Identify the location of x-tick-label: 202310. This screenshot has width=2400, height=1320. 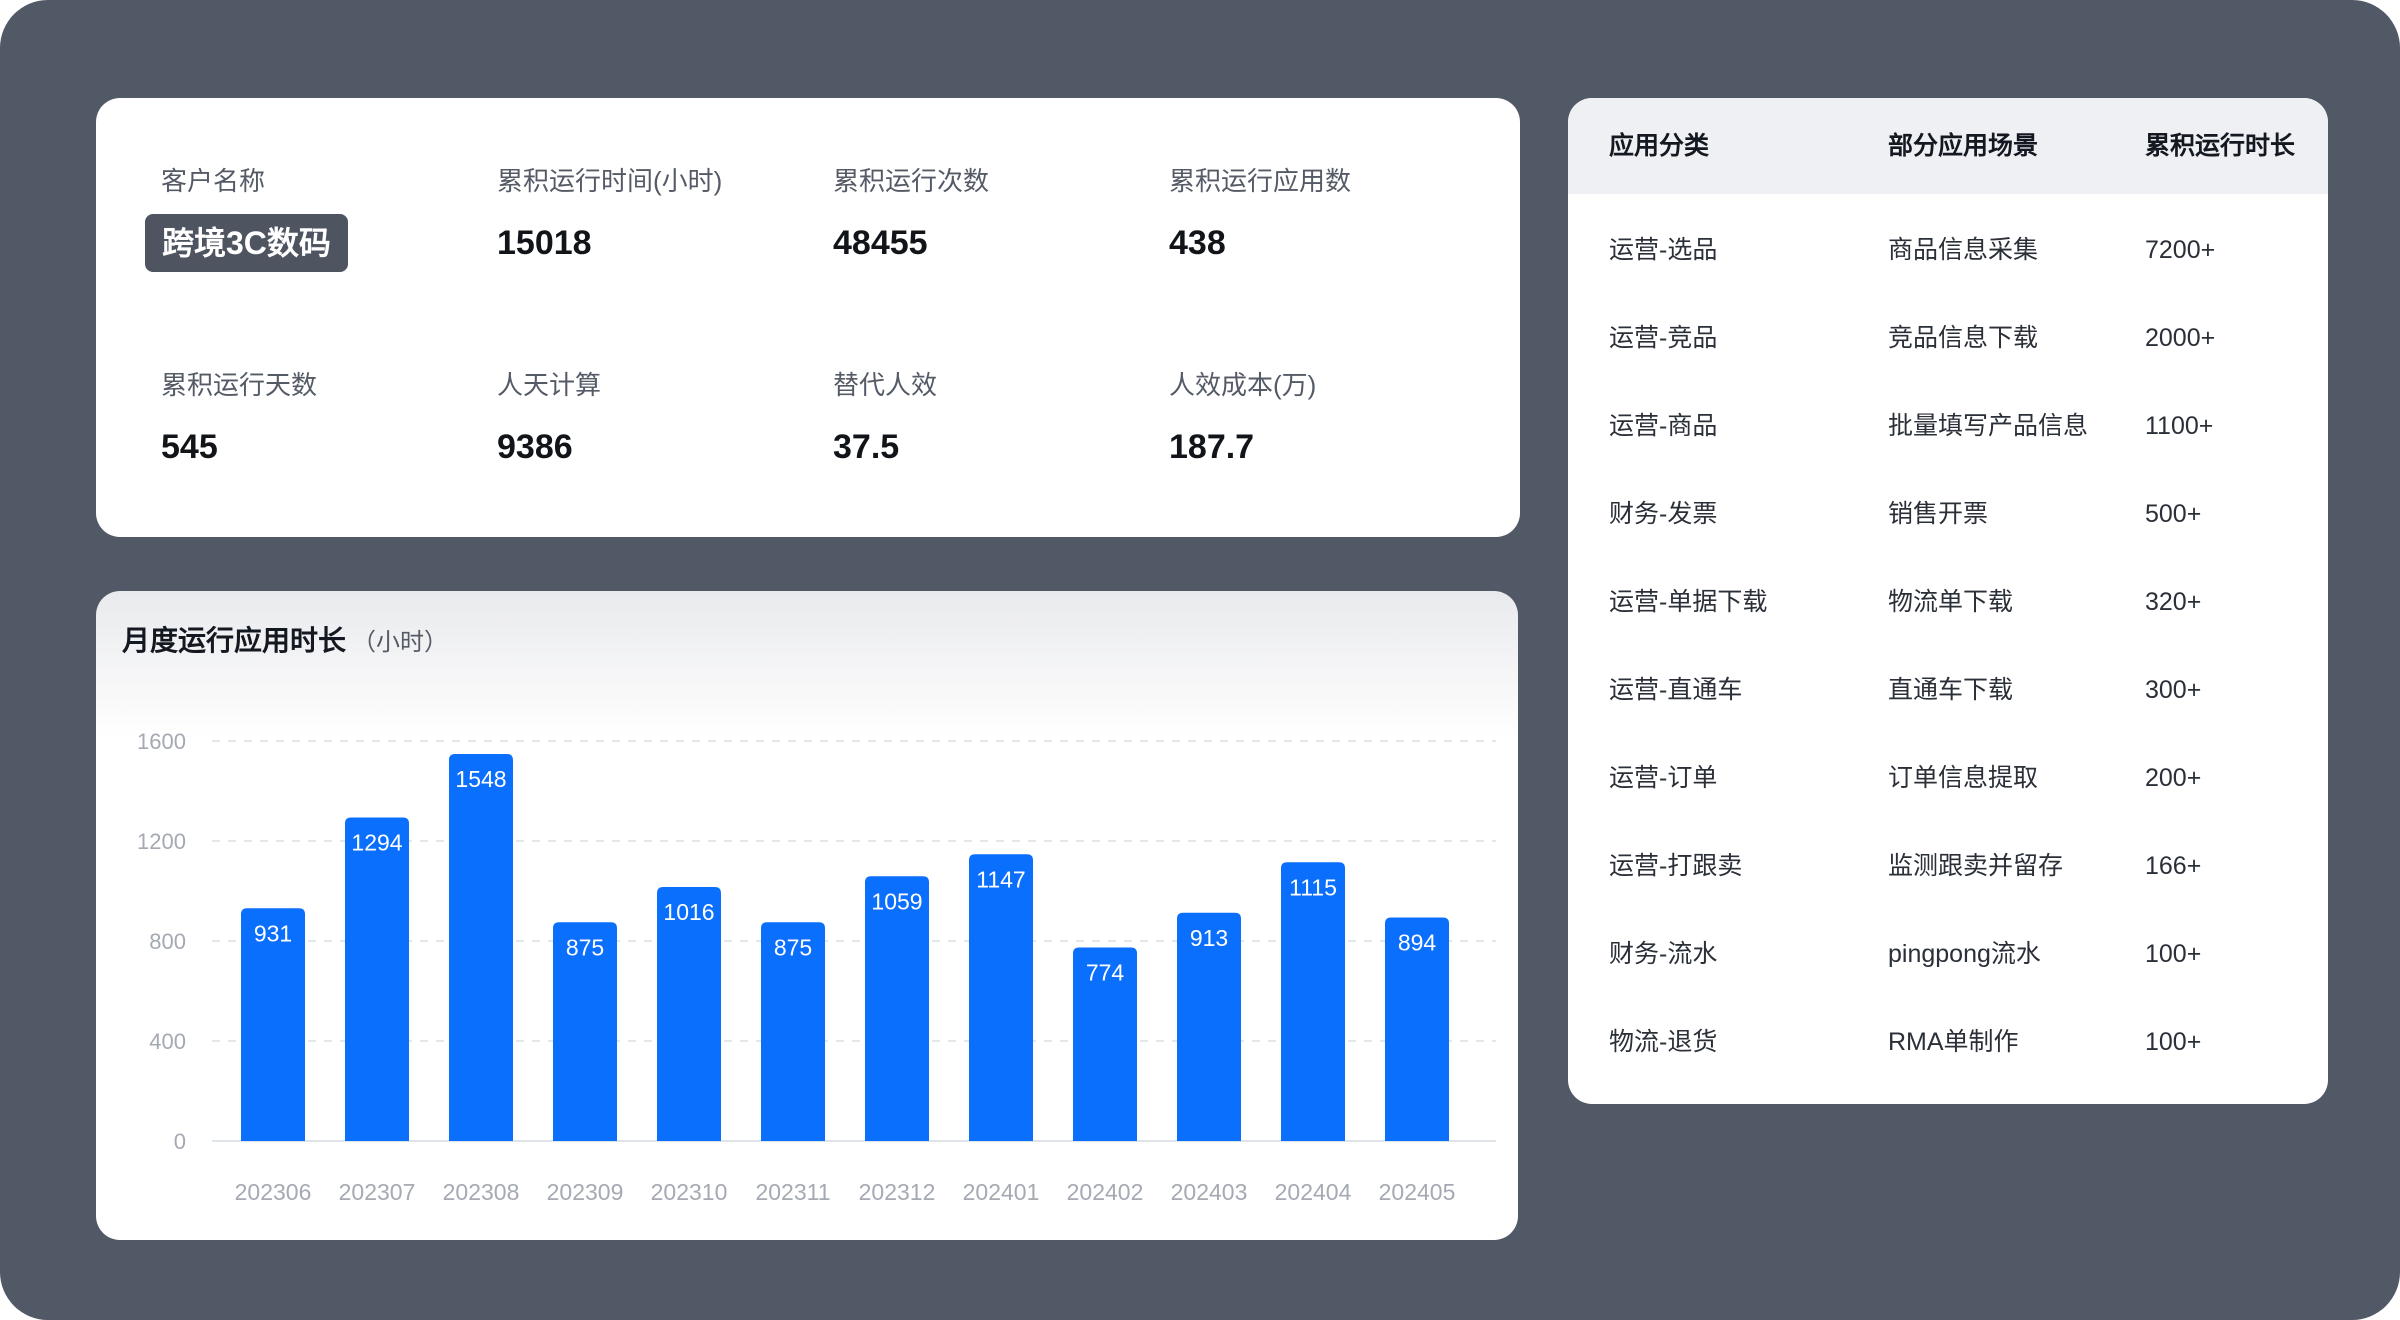
(689, 1192).